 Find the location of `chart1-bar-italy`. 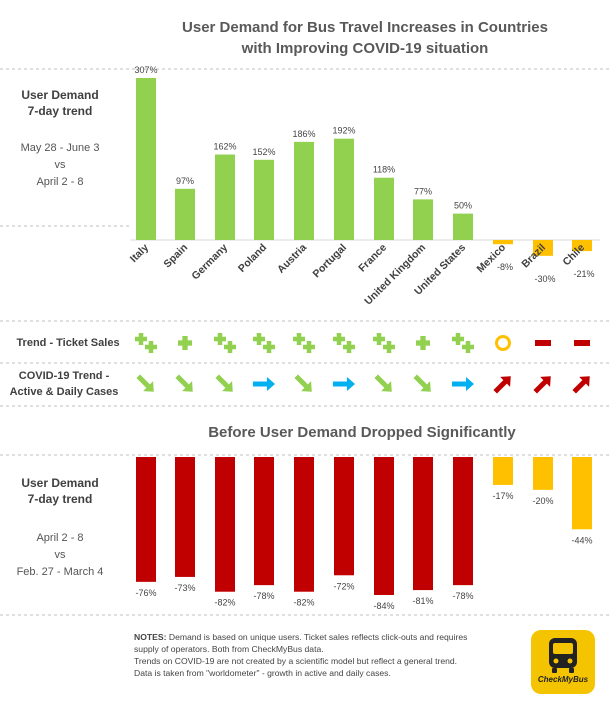

chart1-bar-italy is located at coordinates (146, 159).